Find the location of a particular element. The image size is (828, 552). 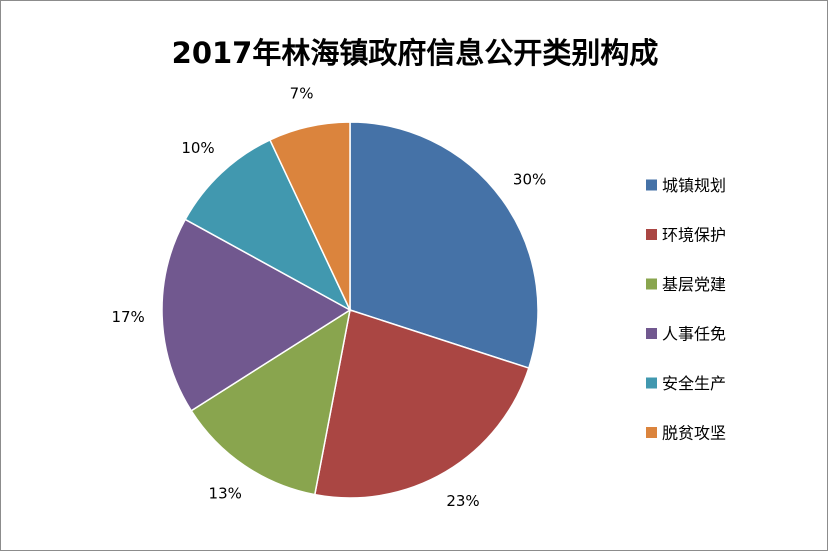

chart-title: 2017年林海镇政府信息公开类别构成 is located at coordinates (415, 53).